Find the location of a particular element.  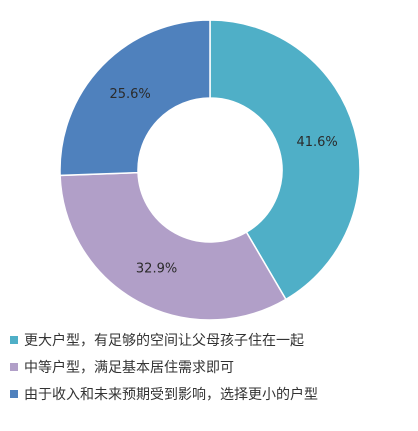

slice-label-smaller-unit: 25.6% is located at coordinates (129, 94).